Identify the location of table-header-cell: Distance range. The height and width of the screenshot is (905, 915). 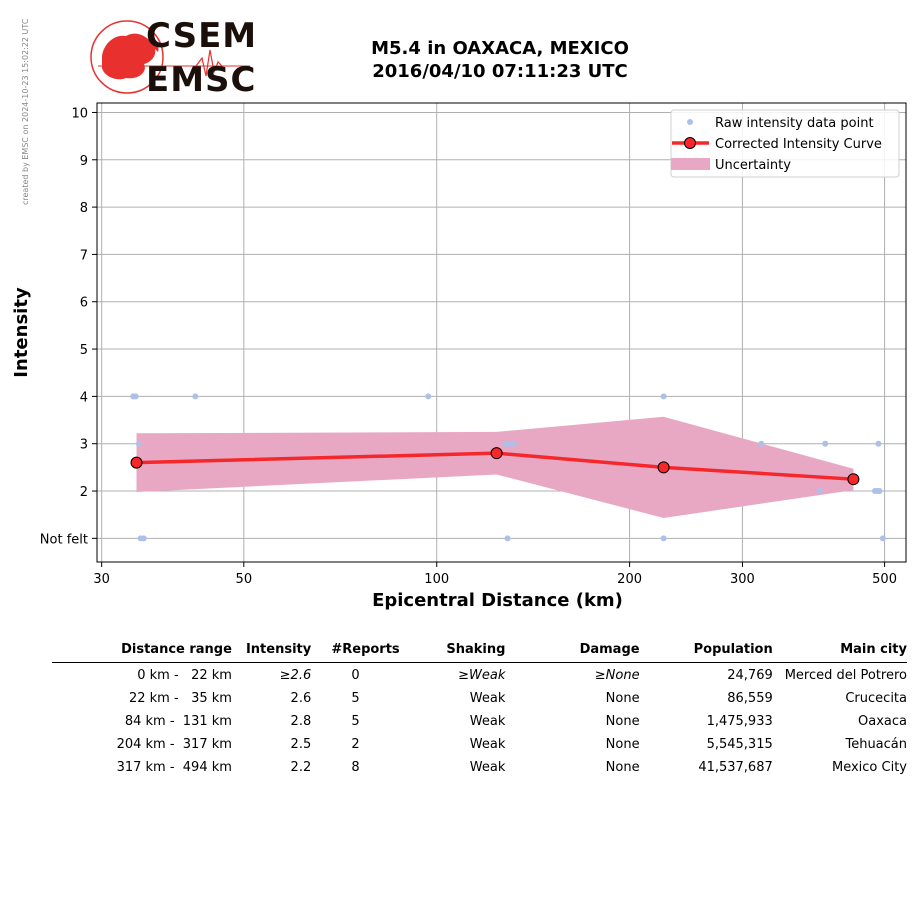
(142, 651).